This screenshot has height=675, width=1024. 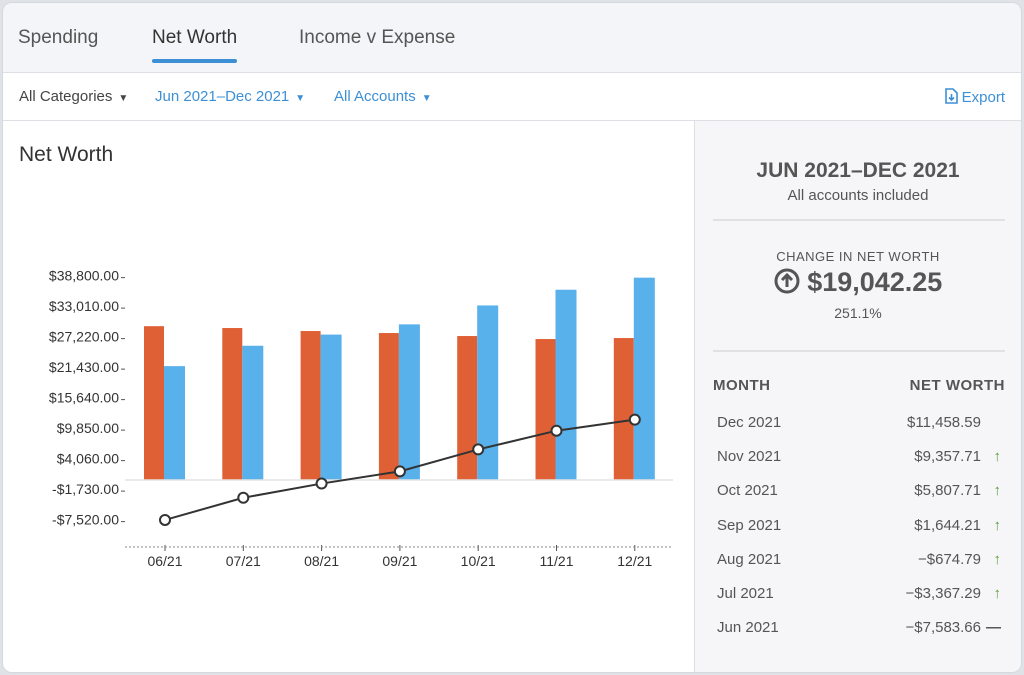 I want to click on y-tick-label: -$7,520.00, so click(x=85, y=520).